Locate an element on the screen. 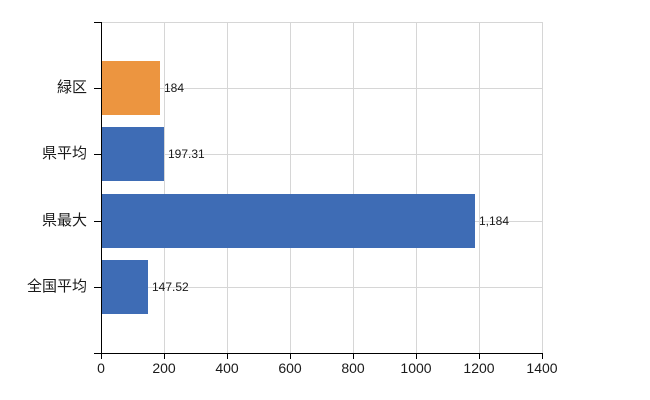  x-tick-label: 1400 is located at coordinates (542, 368).